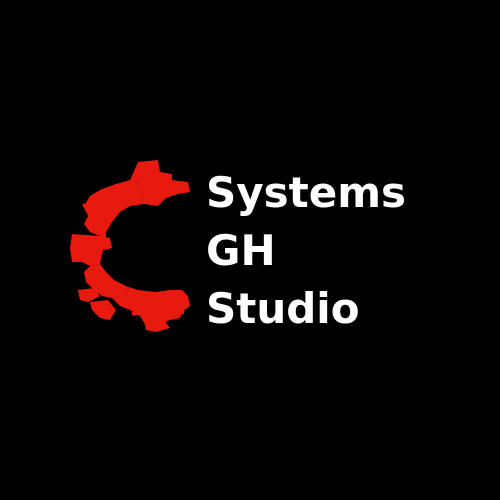 Image resolution: width=500 pixels, height=500 pixels. What do you see at coordinates (241, 250) in the screenshot?
I see `brand-line-gh: GH` at bounding box center [241, 250].